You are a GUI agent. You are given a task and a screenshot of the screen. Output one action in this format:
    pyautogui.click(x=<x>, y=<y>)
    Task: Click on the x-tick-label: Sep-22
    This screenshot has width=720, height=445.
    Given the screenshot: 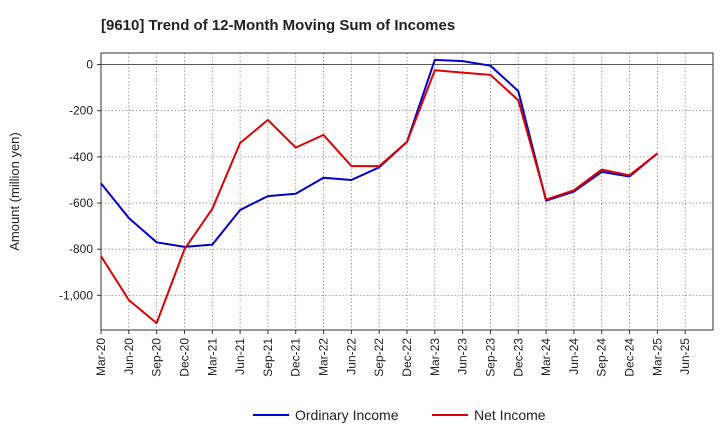 What is the action you would take?
    pyautogui.click(x=379, y=357)
    